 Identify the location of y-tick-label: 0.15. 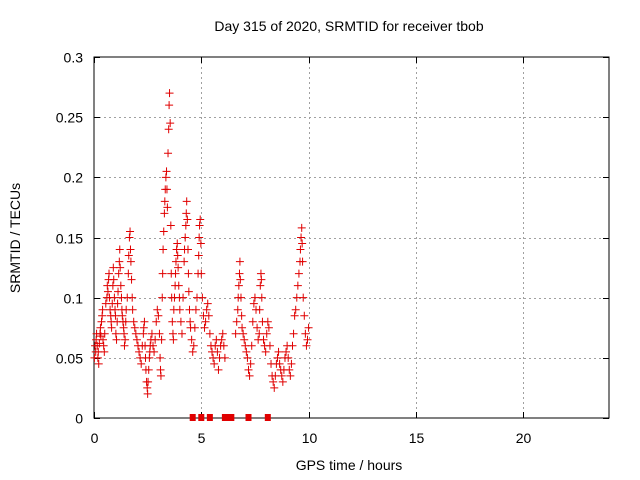
(69, 239).